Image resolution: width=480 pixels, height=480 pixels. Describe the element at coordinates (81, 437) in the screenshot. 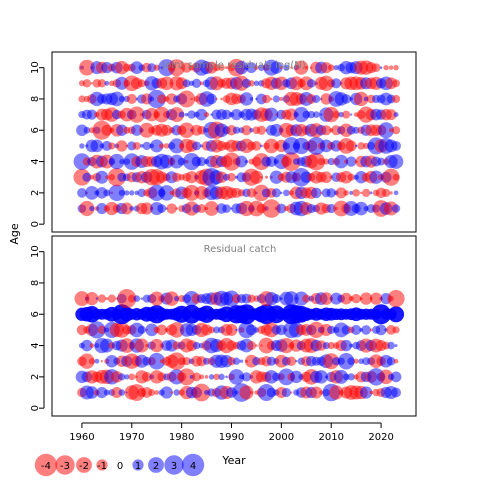

I see `x-tick-label: 1960` at that location.